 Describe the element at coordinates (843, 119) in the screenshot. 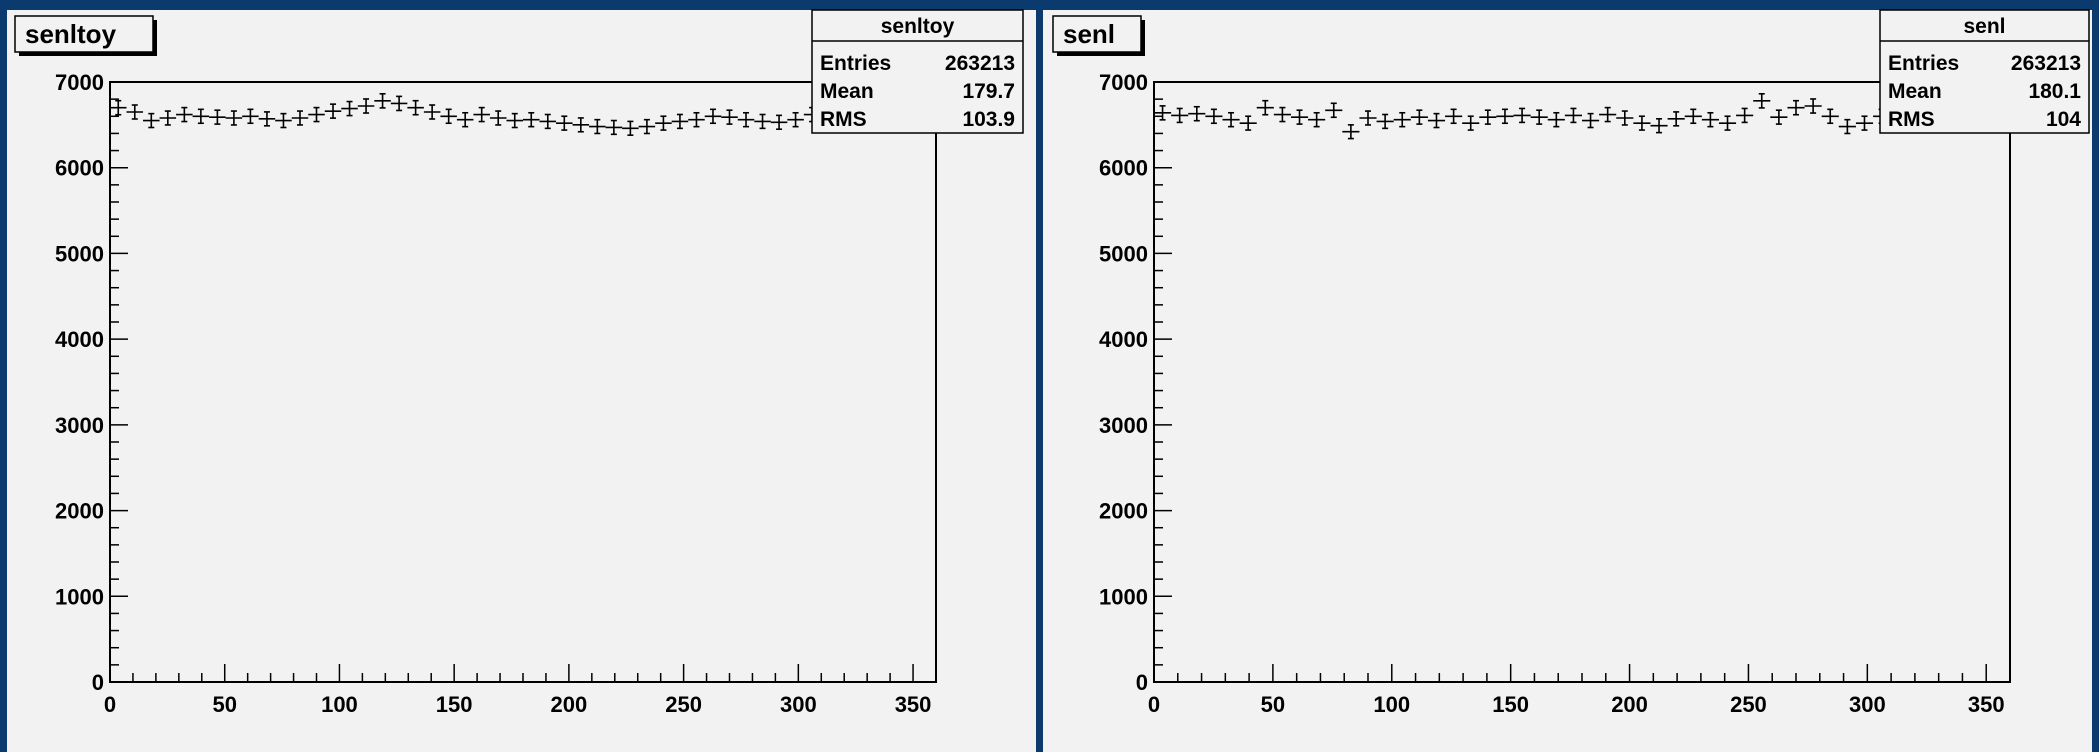

I see `stats-label: RMS` at that location.